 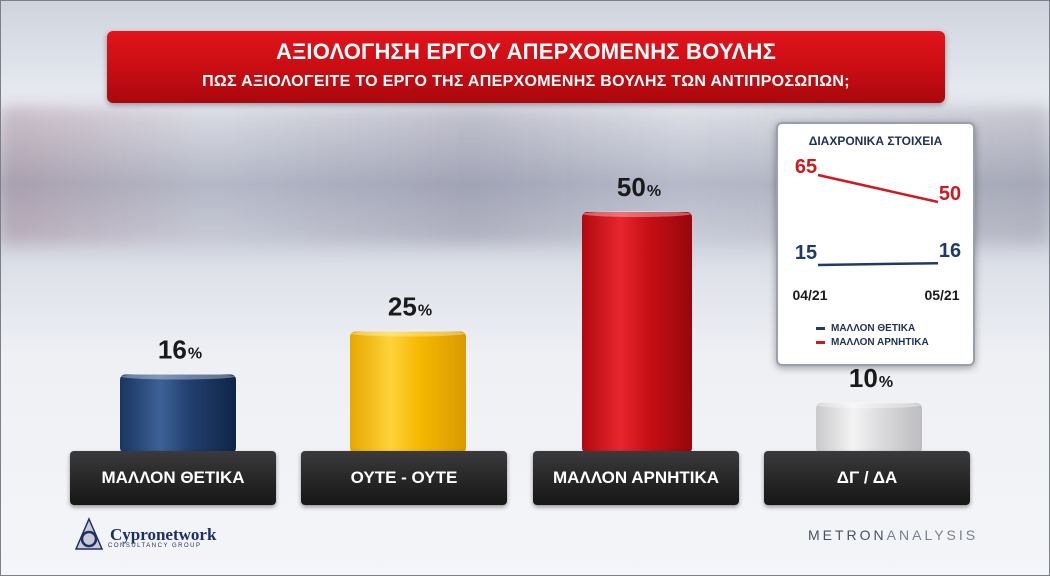 What do you see at coordinates (847, 535) in the screenshot?
I see `metron-logo-part-a: METRON` at bounding box center [847, 535].